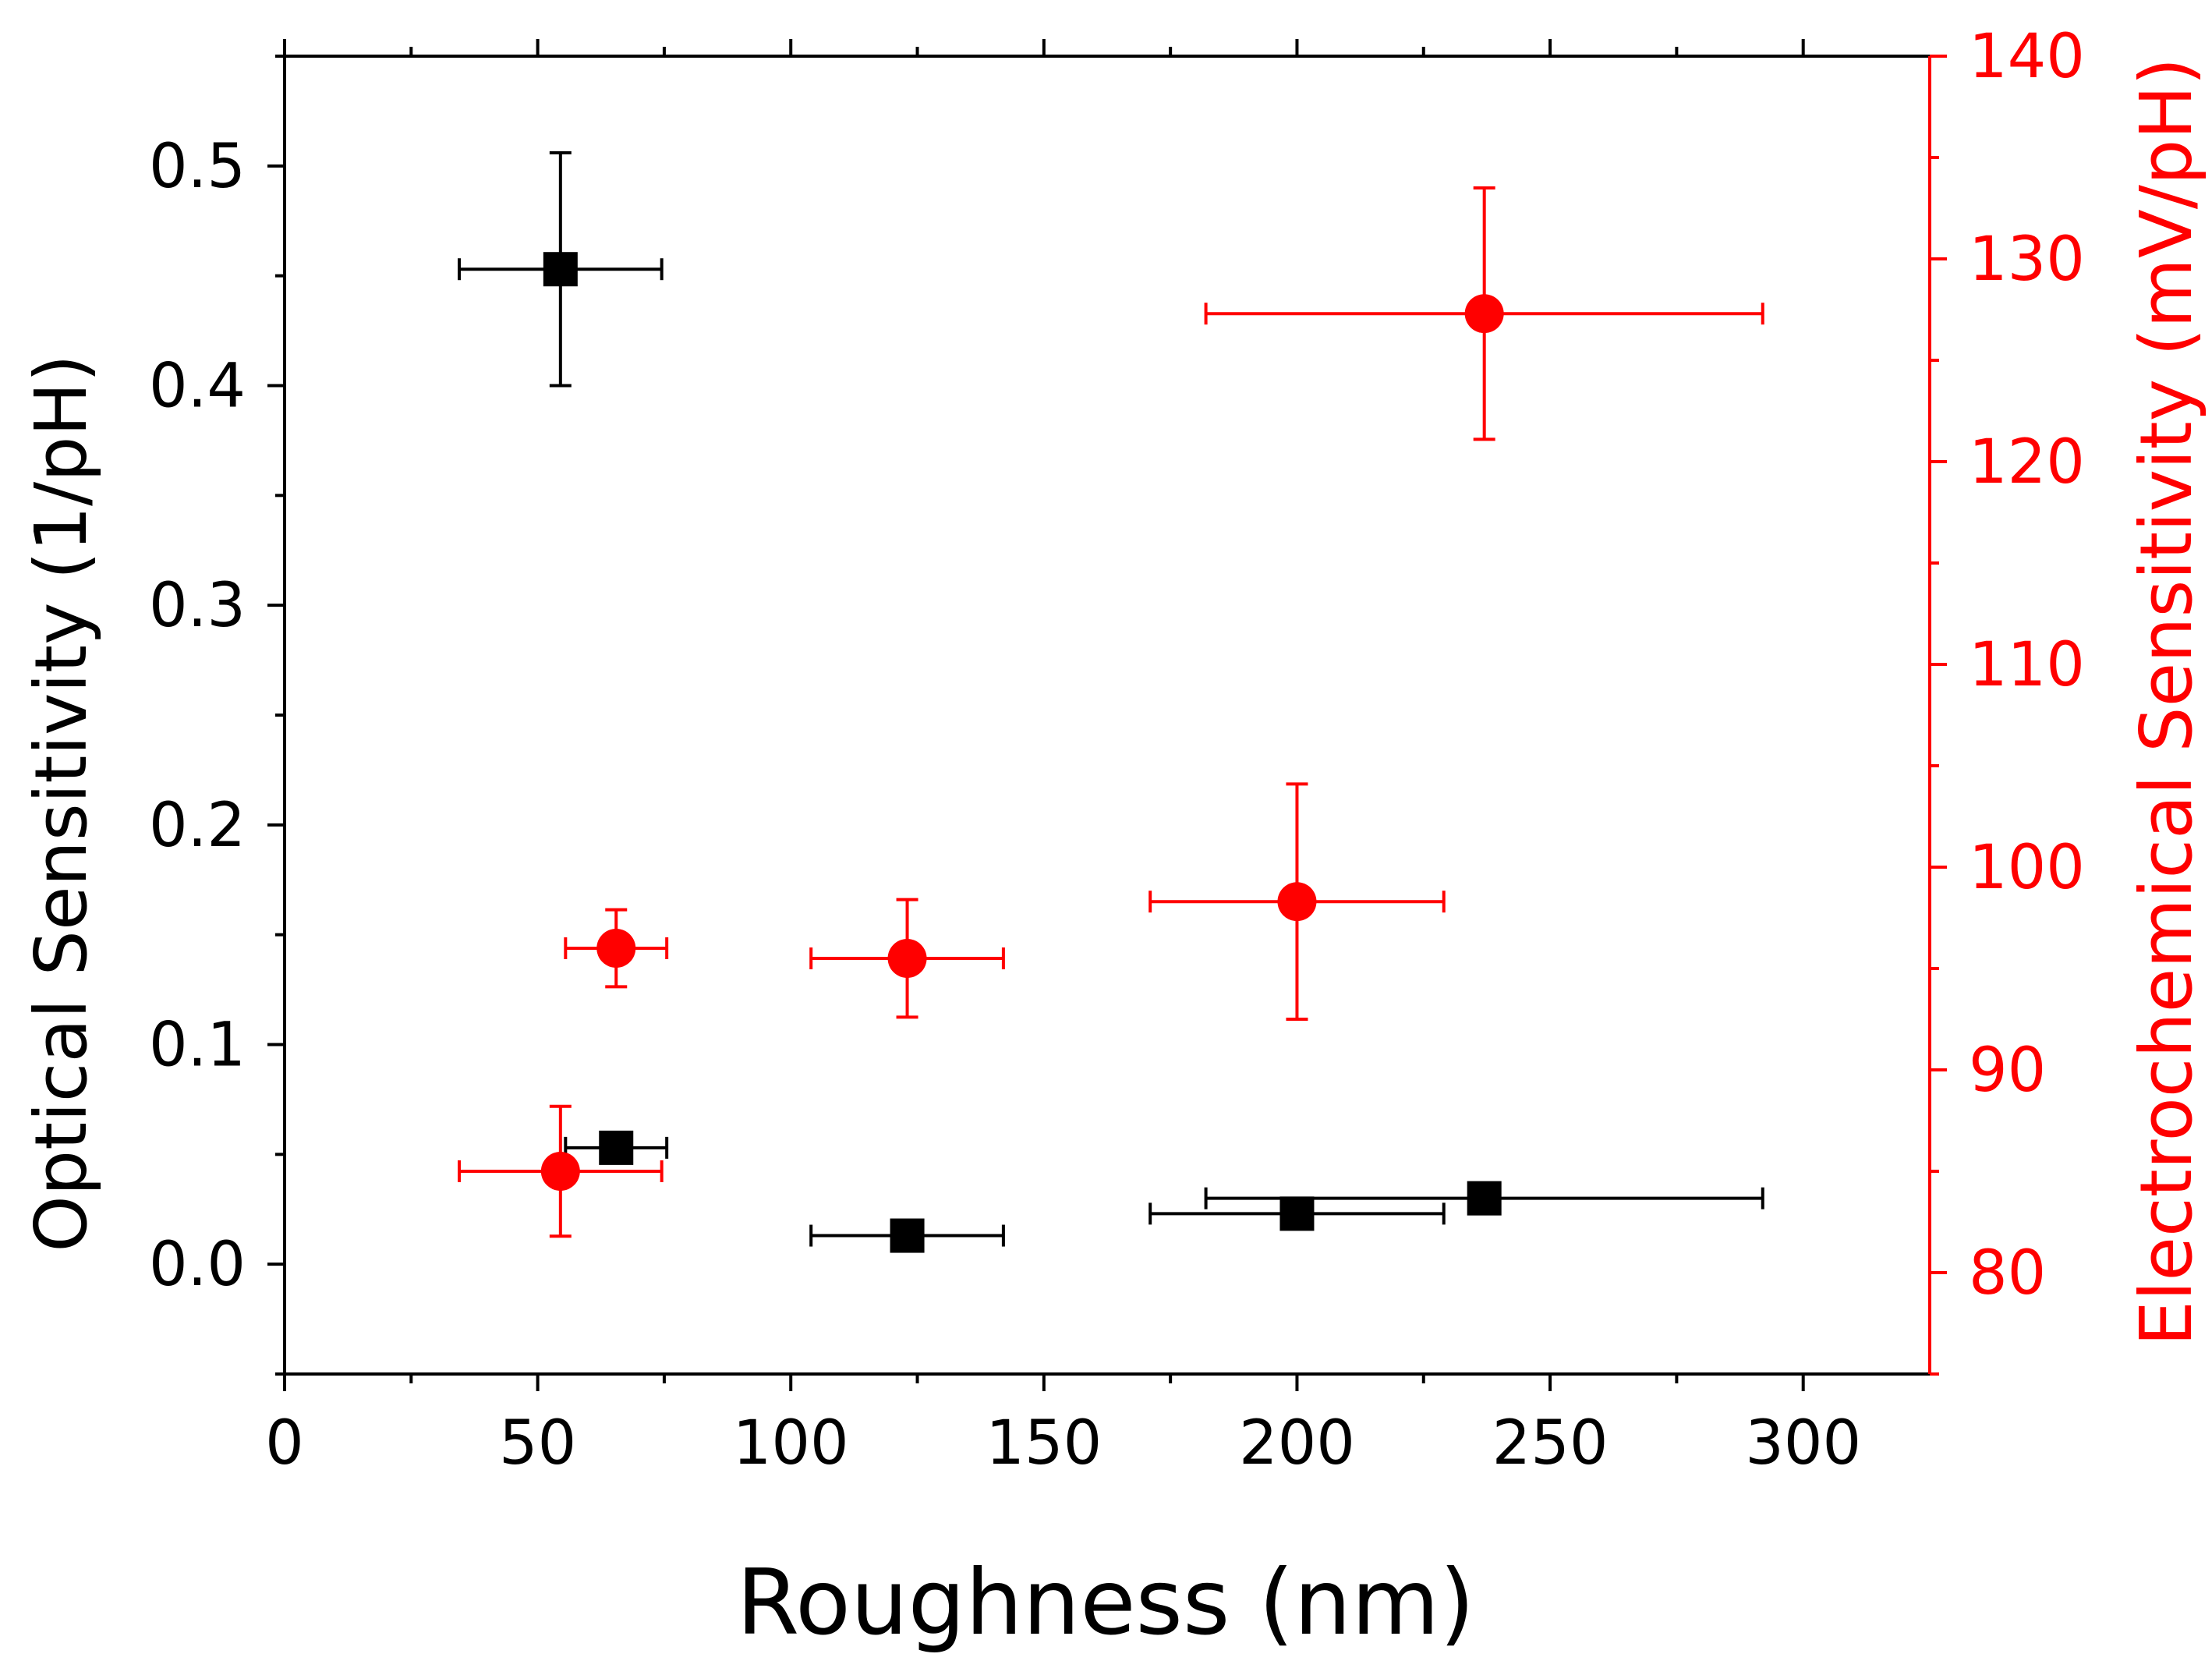 The width and height of the screenshot is (2212, 1668). What do you see at coordinates (198, 387) in the screenshot?
I see `y-tick-label: 0.4` at bounding box center [198, 387].